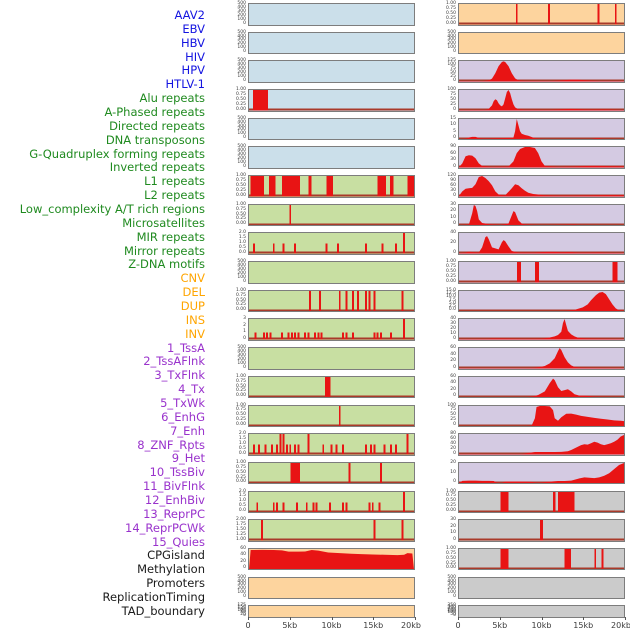 Image resolution: width=630 pixels, height=630 pixels. I want to click on track-label-13-reprpc: 13_ReprPC, so click(174, 513).